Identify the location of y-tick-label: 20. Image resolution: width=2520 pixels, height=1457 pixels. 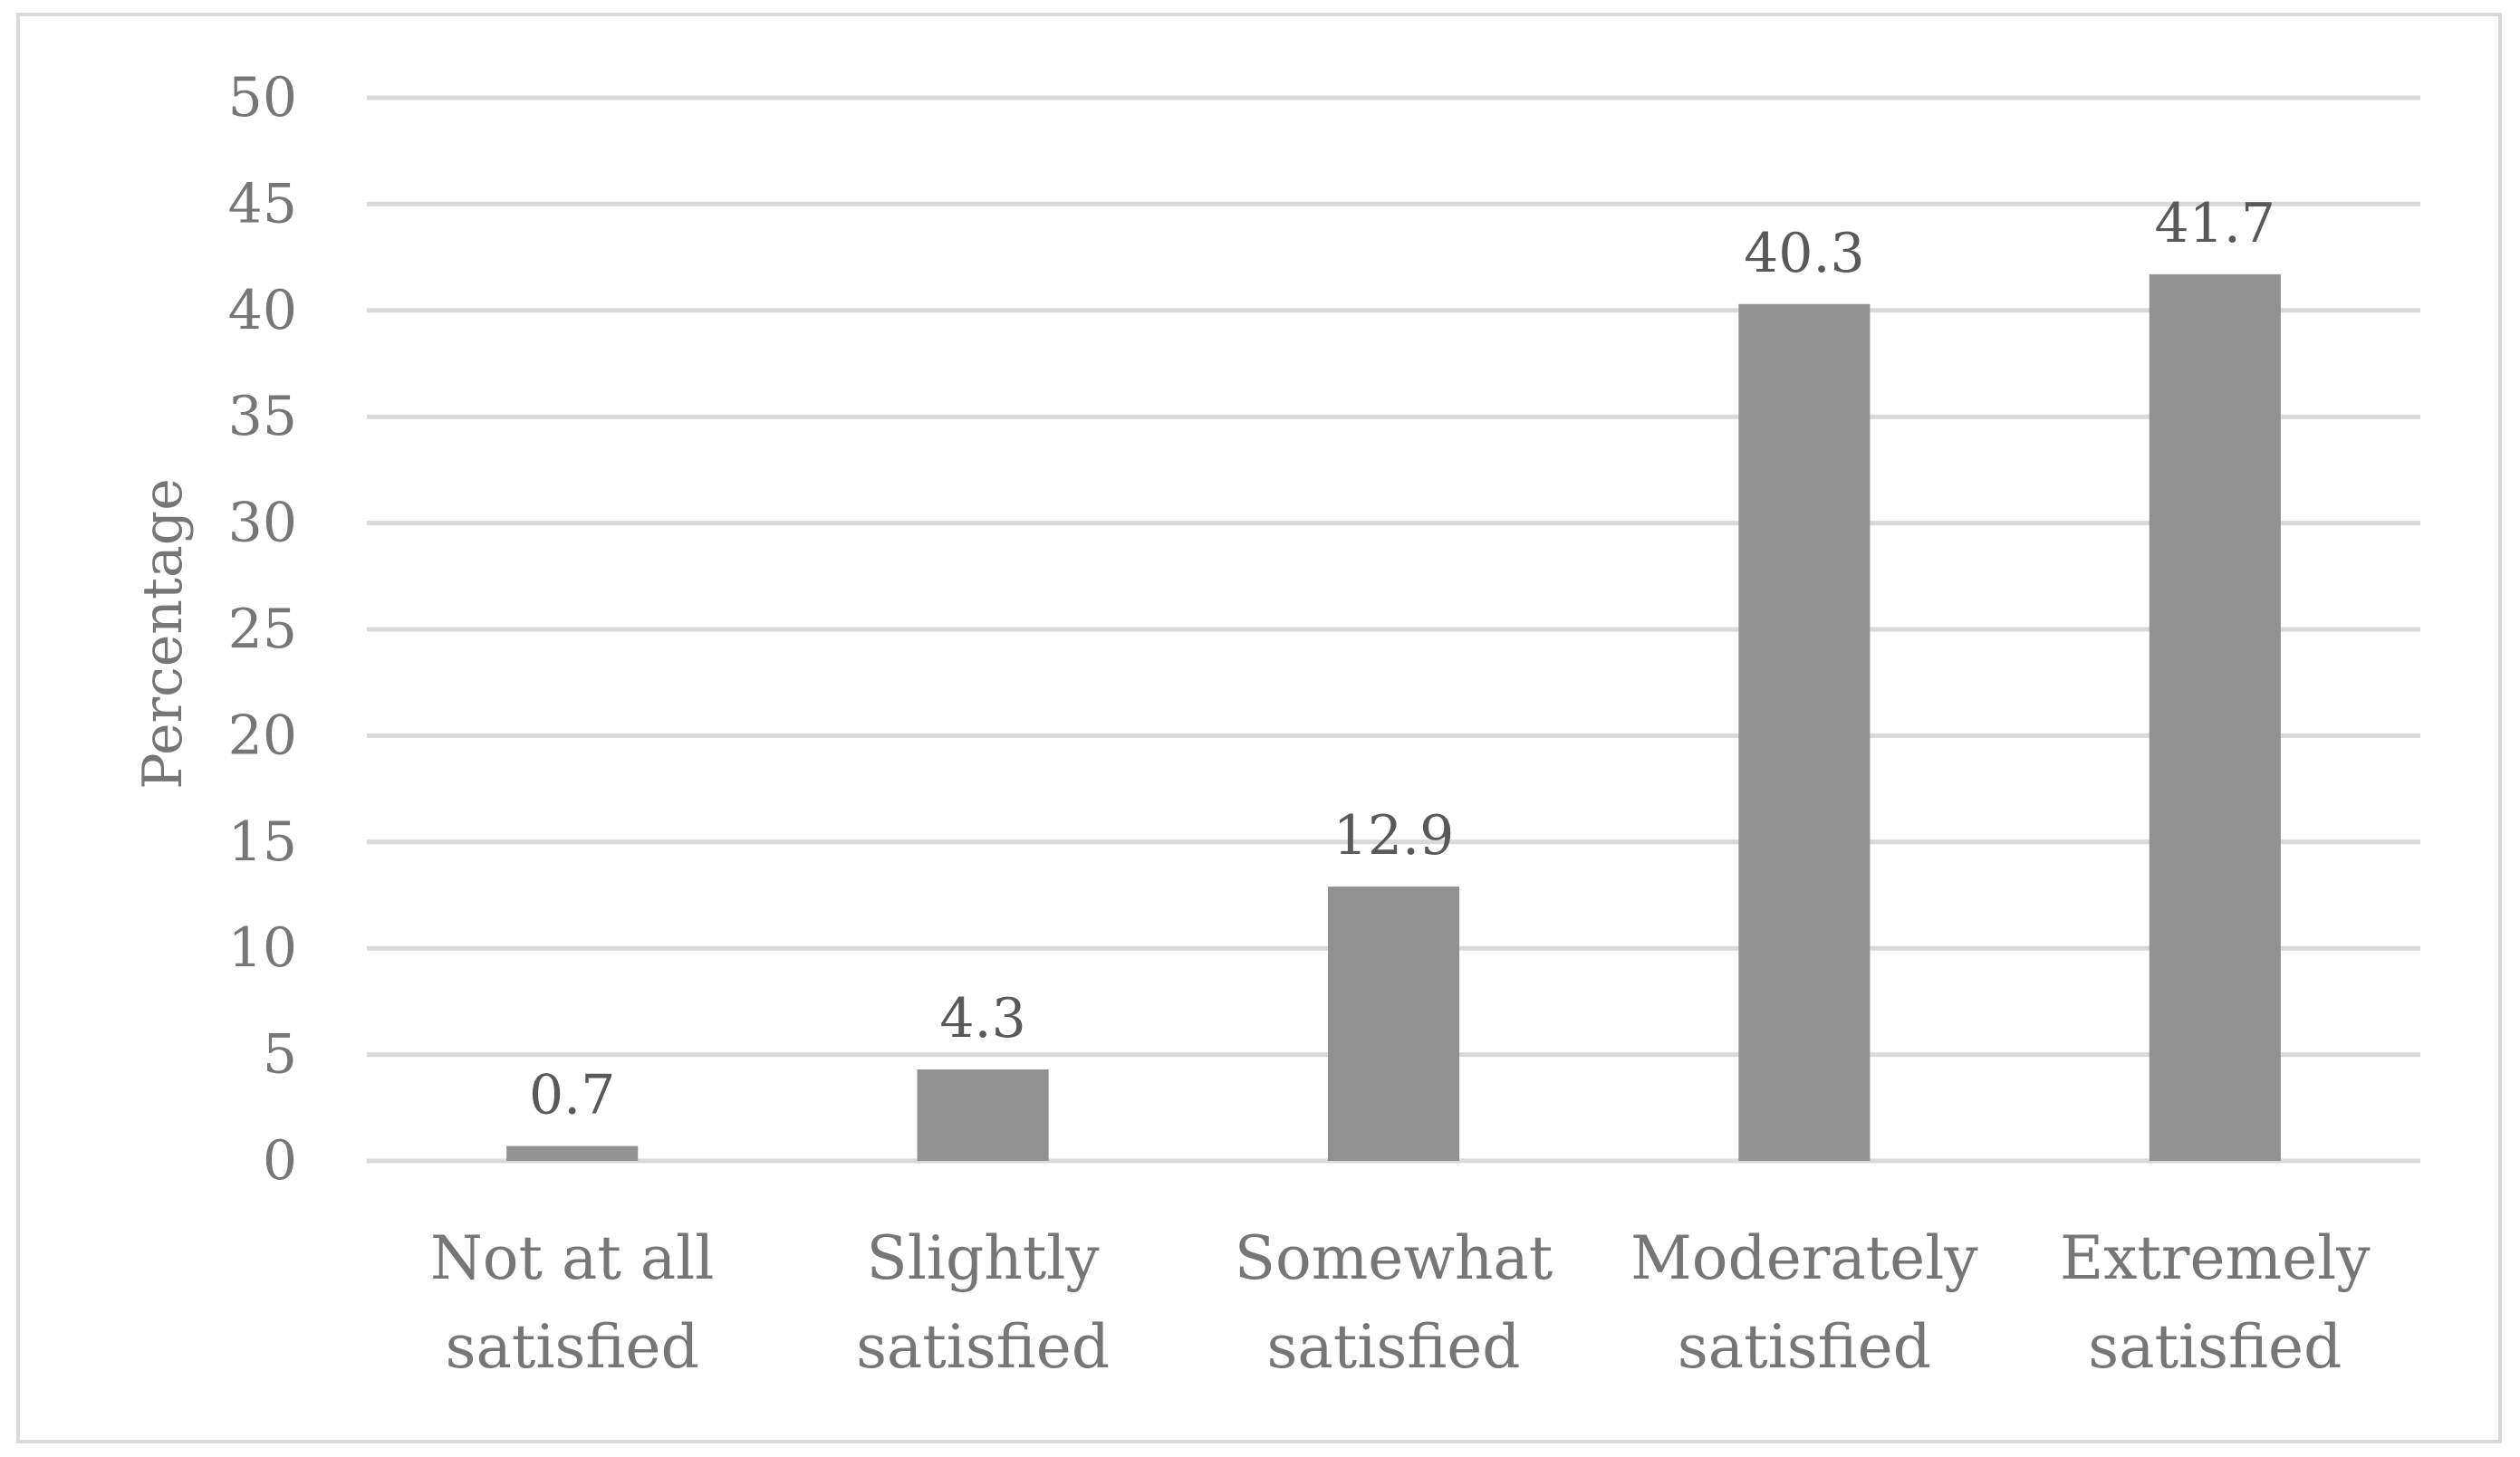
(262, 735).